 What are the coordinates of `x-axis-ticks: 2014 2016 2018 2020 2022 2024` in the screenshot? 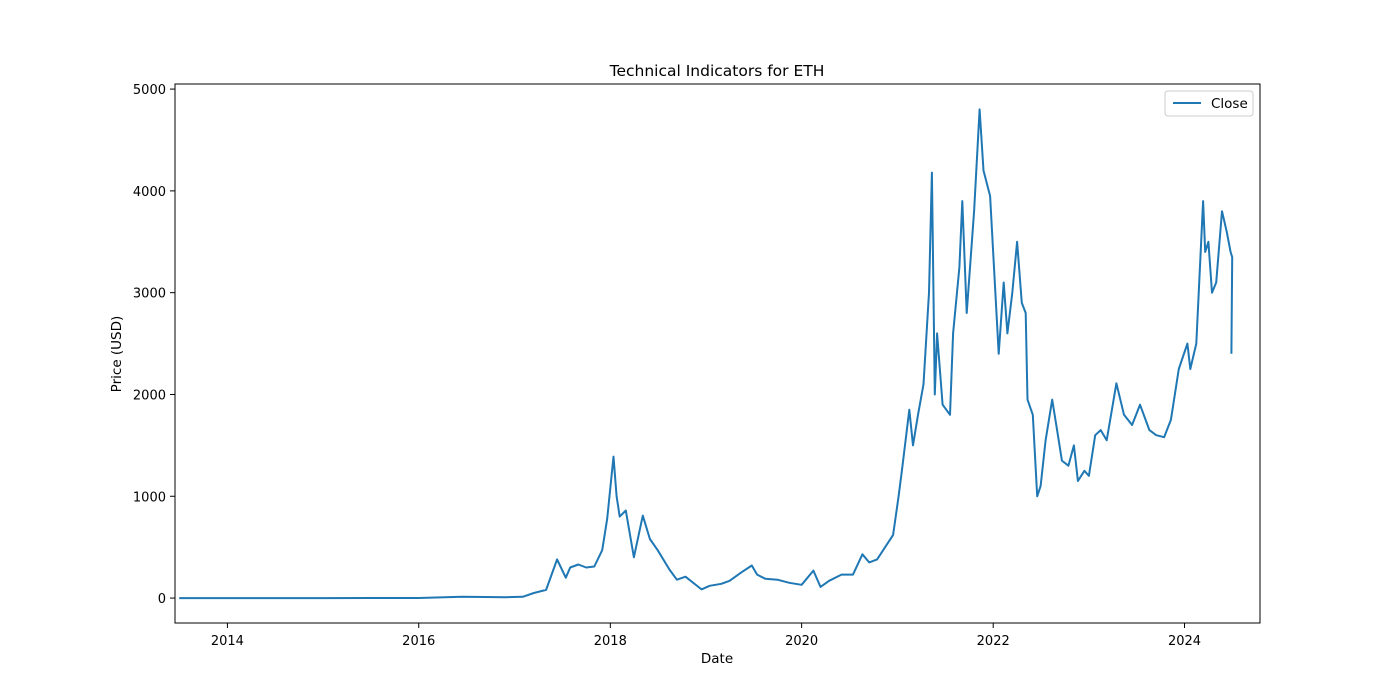 It's located at (706, 636).